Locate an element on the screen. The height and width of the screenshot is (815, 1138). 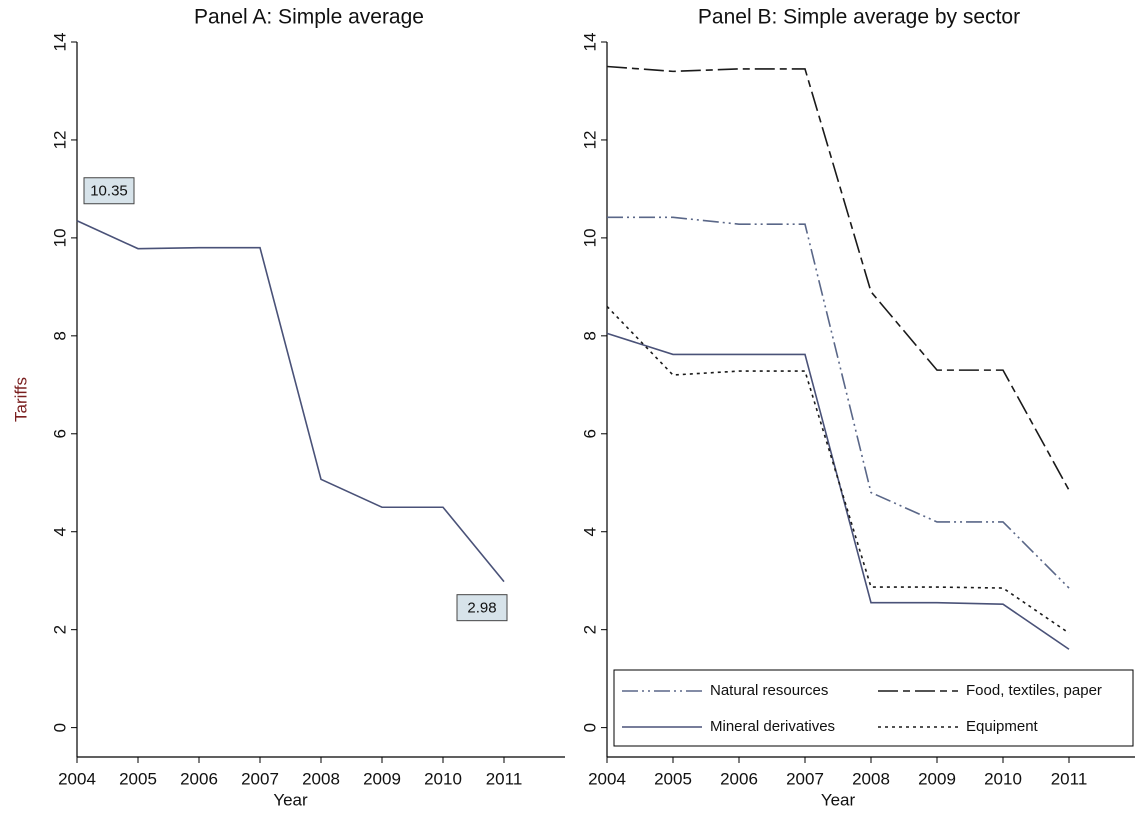
legend-label: Equipment is located at coordinates (1002, 726).